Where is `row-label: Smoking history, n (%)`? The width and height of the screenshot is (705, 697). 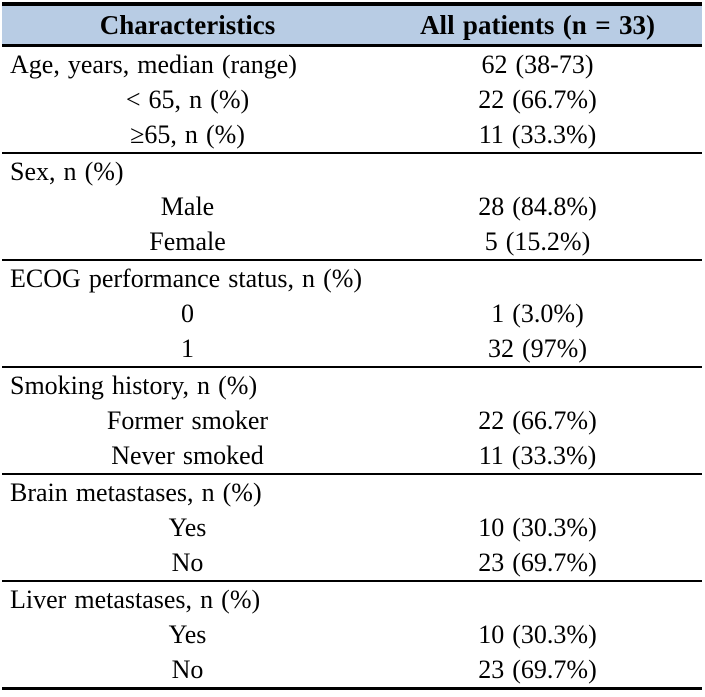
row-label: Smoking history, n (%) is located at coordinates (187, 384).